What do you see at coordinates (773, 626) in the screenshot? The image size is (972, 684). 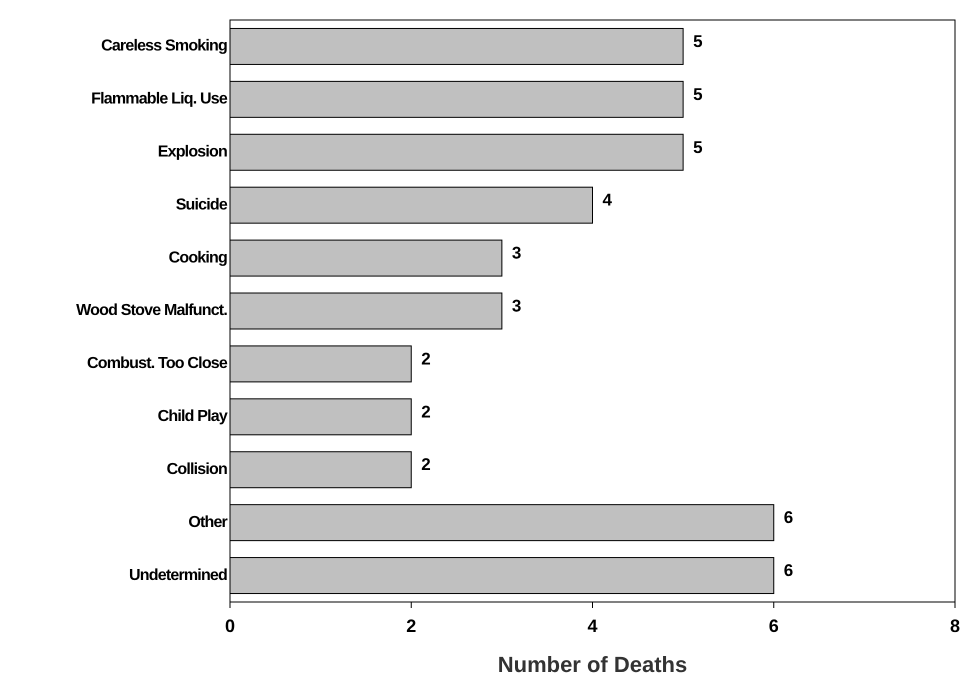 I see `x-tick-label: 6` at bounding box center [773, 626].